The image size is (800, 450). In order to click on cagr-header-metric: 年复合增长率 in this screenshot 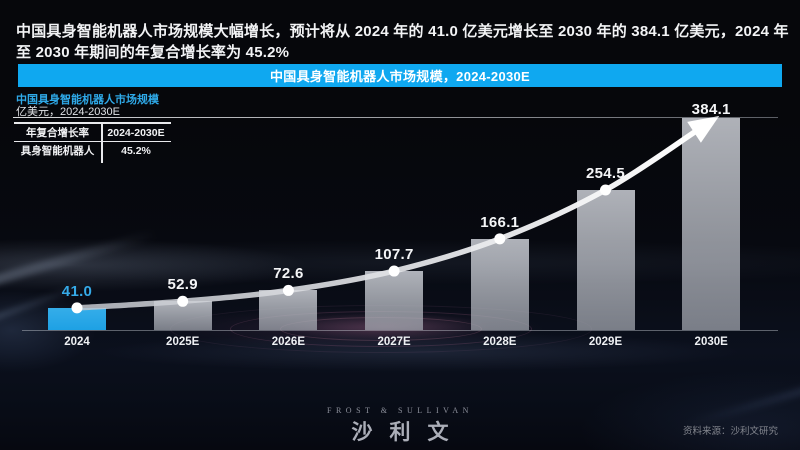, I will do `click(57, 133)`.